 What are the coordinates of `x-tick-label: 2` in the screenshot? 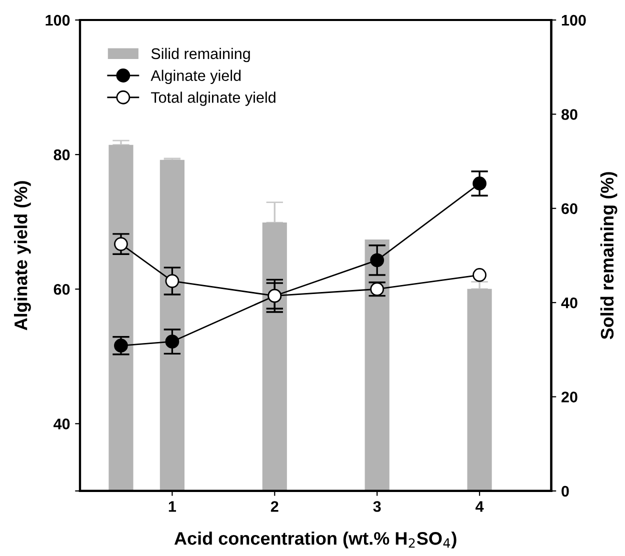 It's located at (274, 506).